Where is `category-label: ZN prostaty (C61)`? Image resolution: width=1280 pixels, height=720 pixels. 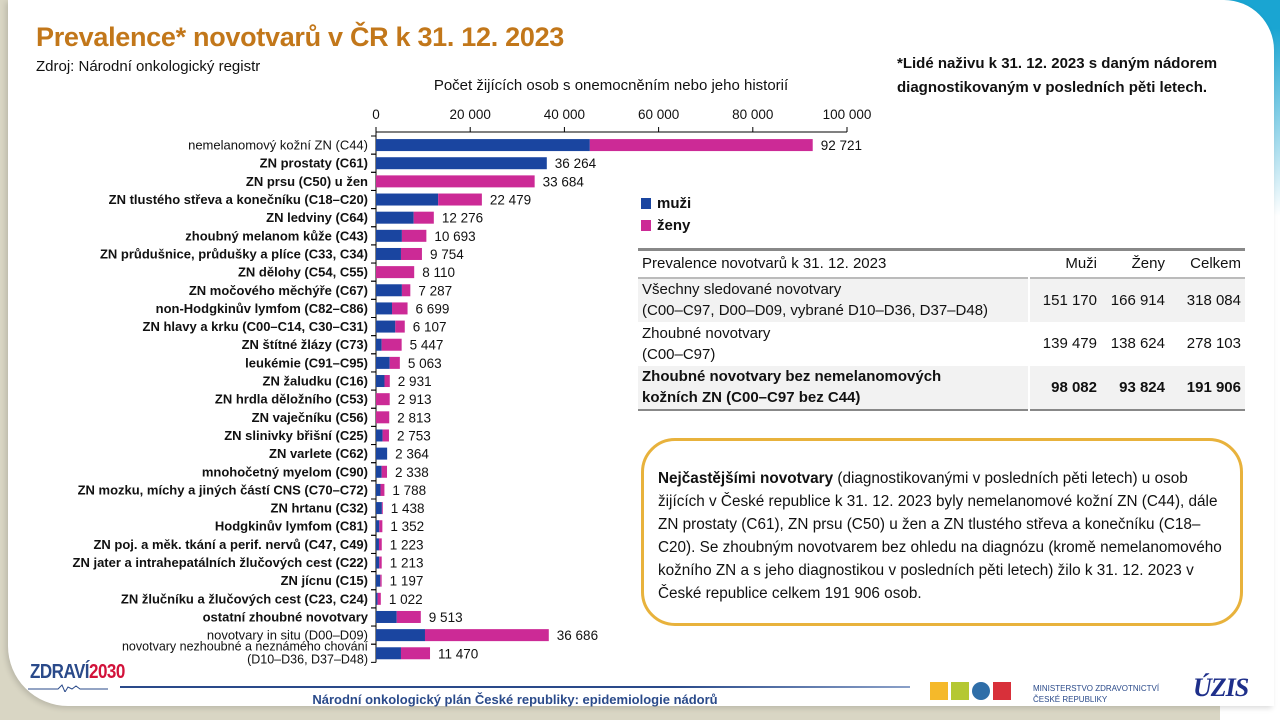 category-label: ZN prostaty (C61) is located at coordinates (314, 163).